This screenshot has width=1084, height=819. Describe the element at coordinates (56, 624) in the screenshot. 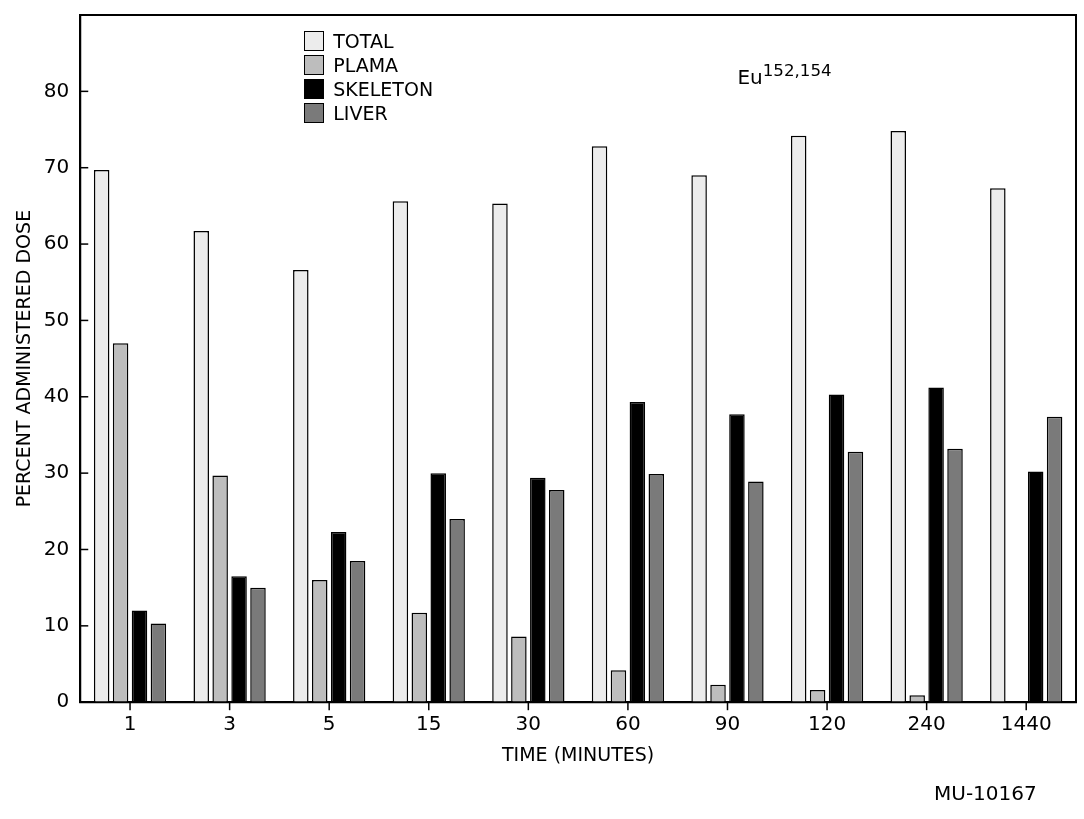

I see `y-tick-label: 10` at that location.